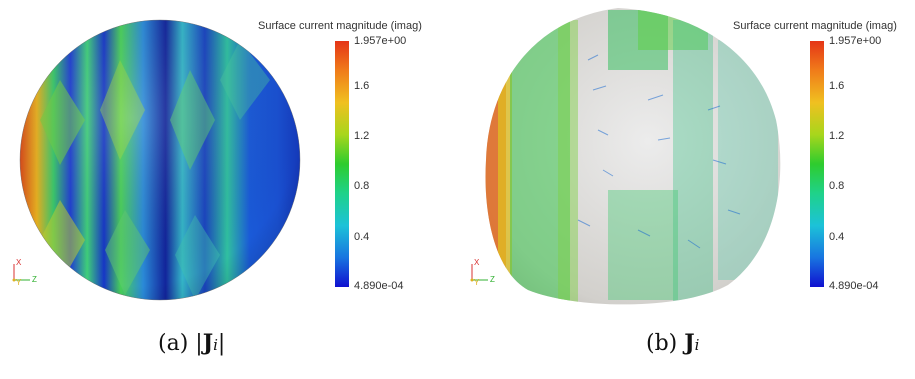 The height and width of the screenshot is (379, 915). I want to click on caption-a: (a) |Ji|, so click(192, 343).